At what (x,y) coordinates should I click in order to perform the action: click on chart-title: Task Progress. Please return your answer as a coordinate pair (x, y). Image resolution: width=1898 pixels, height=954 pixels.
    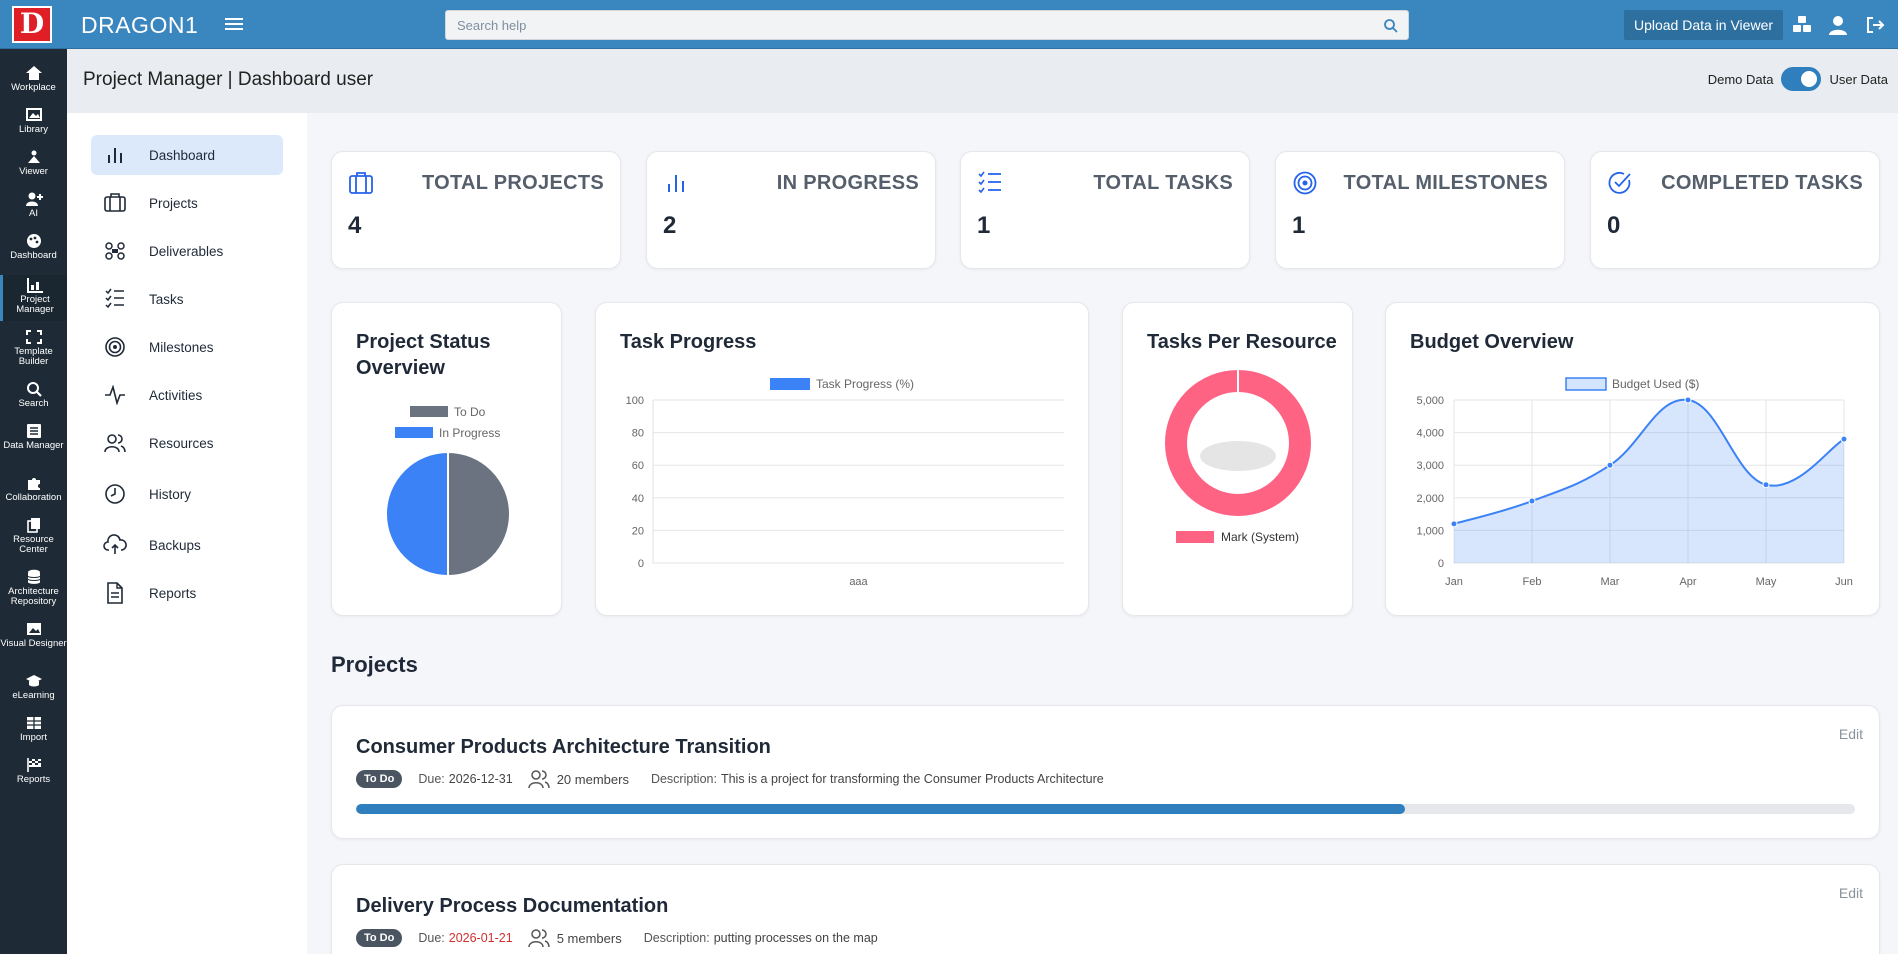
    Looking at the image, I should click on (688, 342).